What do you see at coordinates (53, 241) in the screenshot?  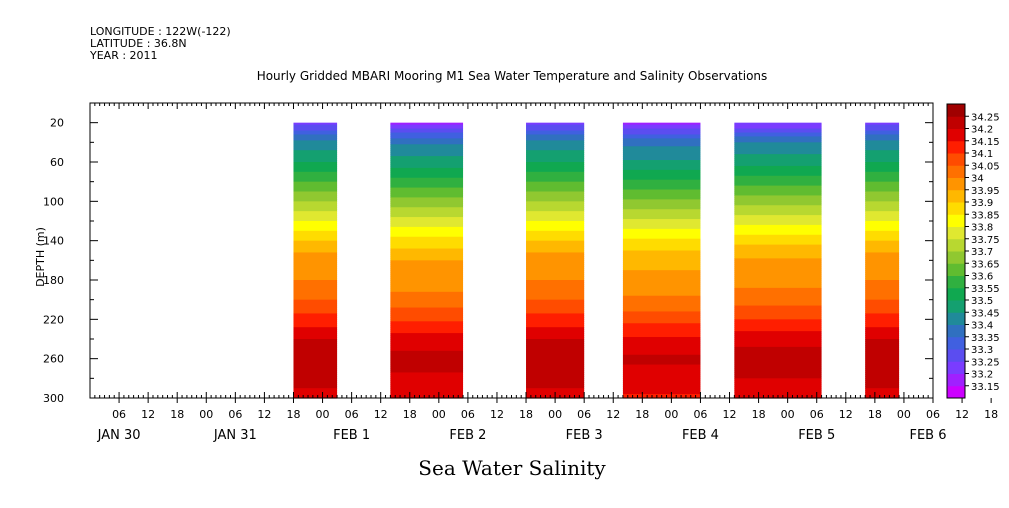 I see `y-tick-label: 140` at bounding box center [53, 241].